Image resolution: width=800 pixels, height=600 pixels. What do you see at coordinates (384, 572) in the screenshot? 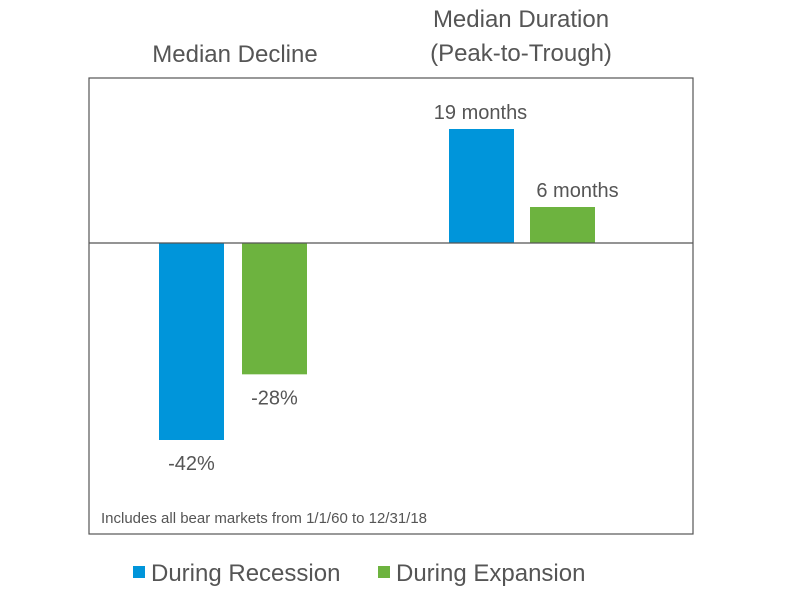
I see `legend-swatch-expansion` at bounding box center [384, 572].